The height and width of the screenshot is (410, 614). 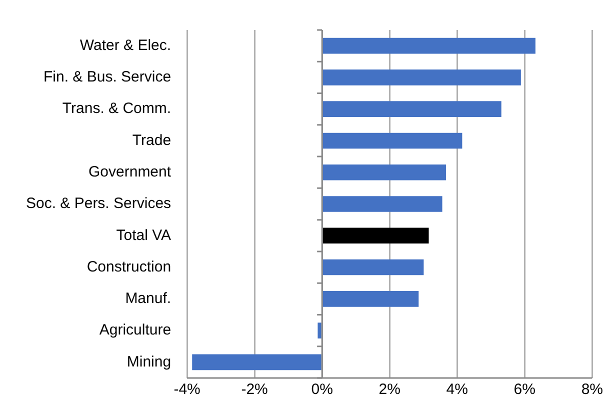 What do you see at coordinates (187, 389) in the screenshot?
I see `x-tick-label: -4%` at bounding box center [187, 389].